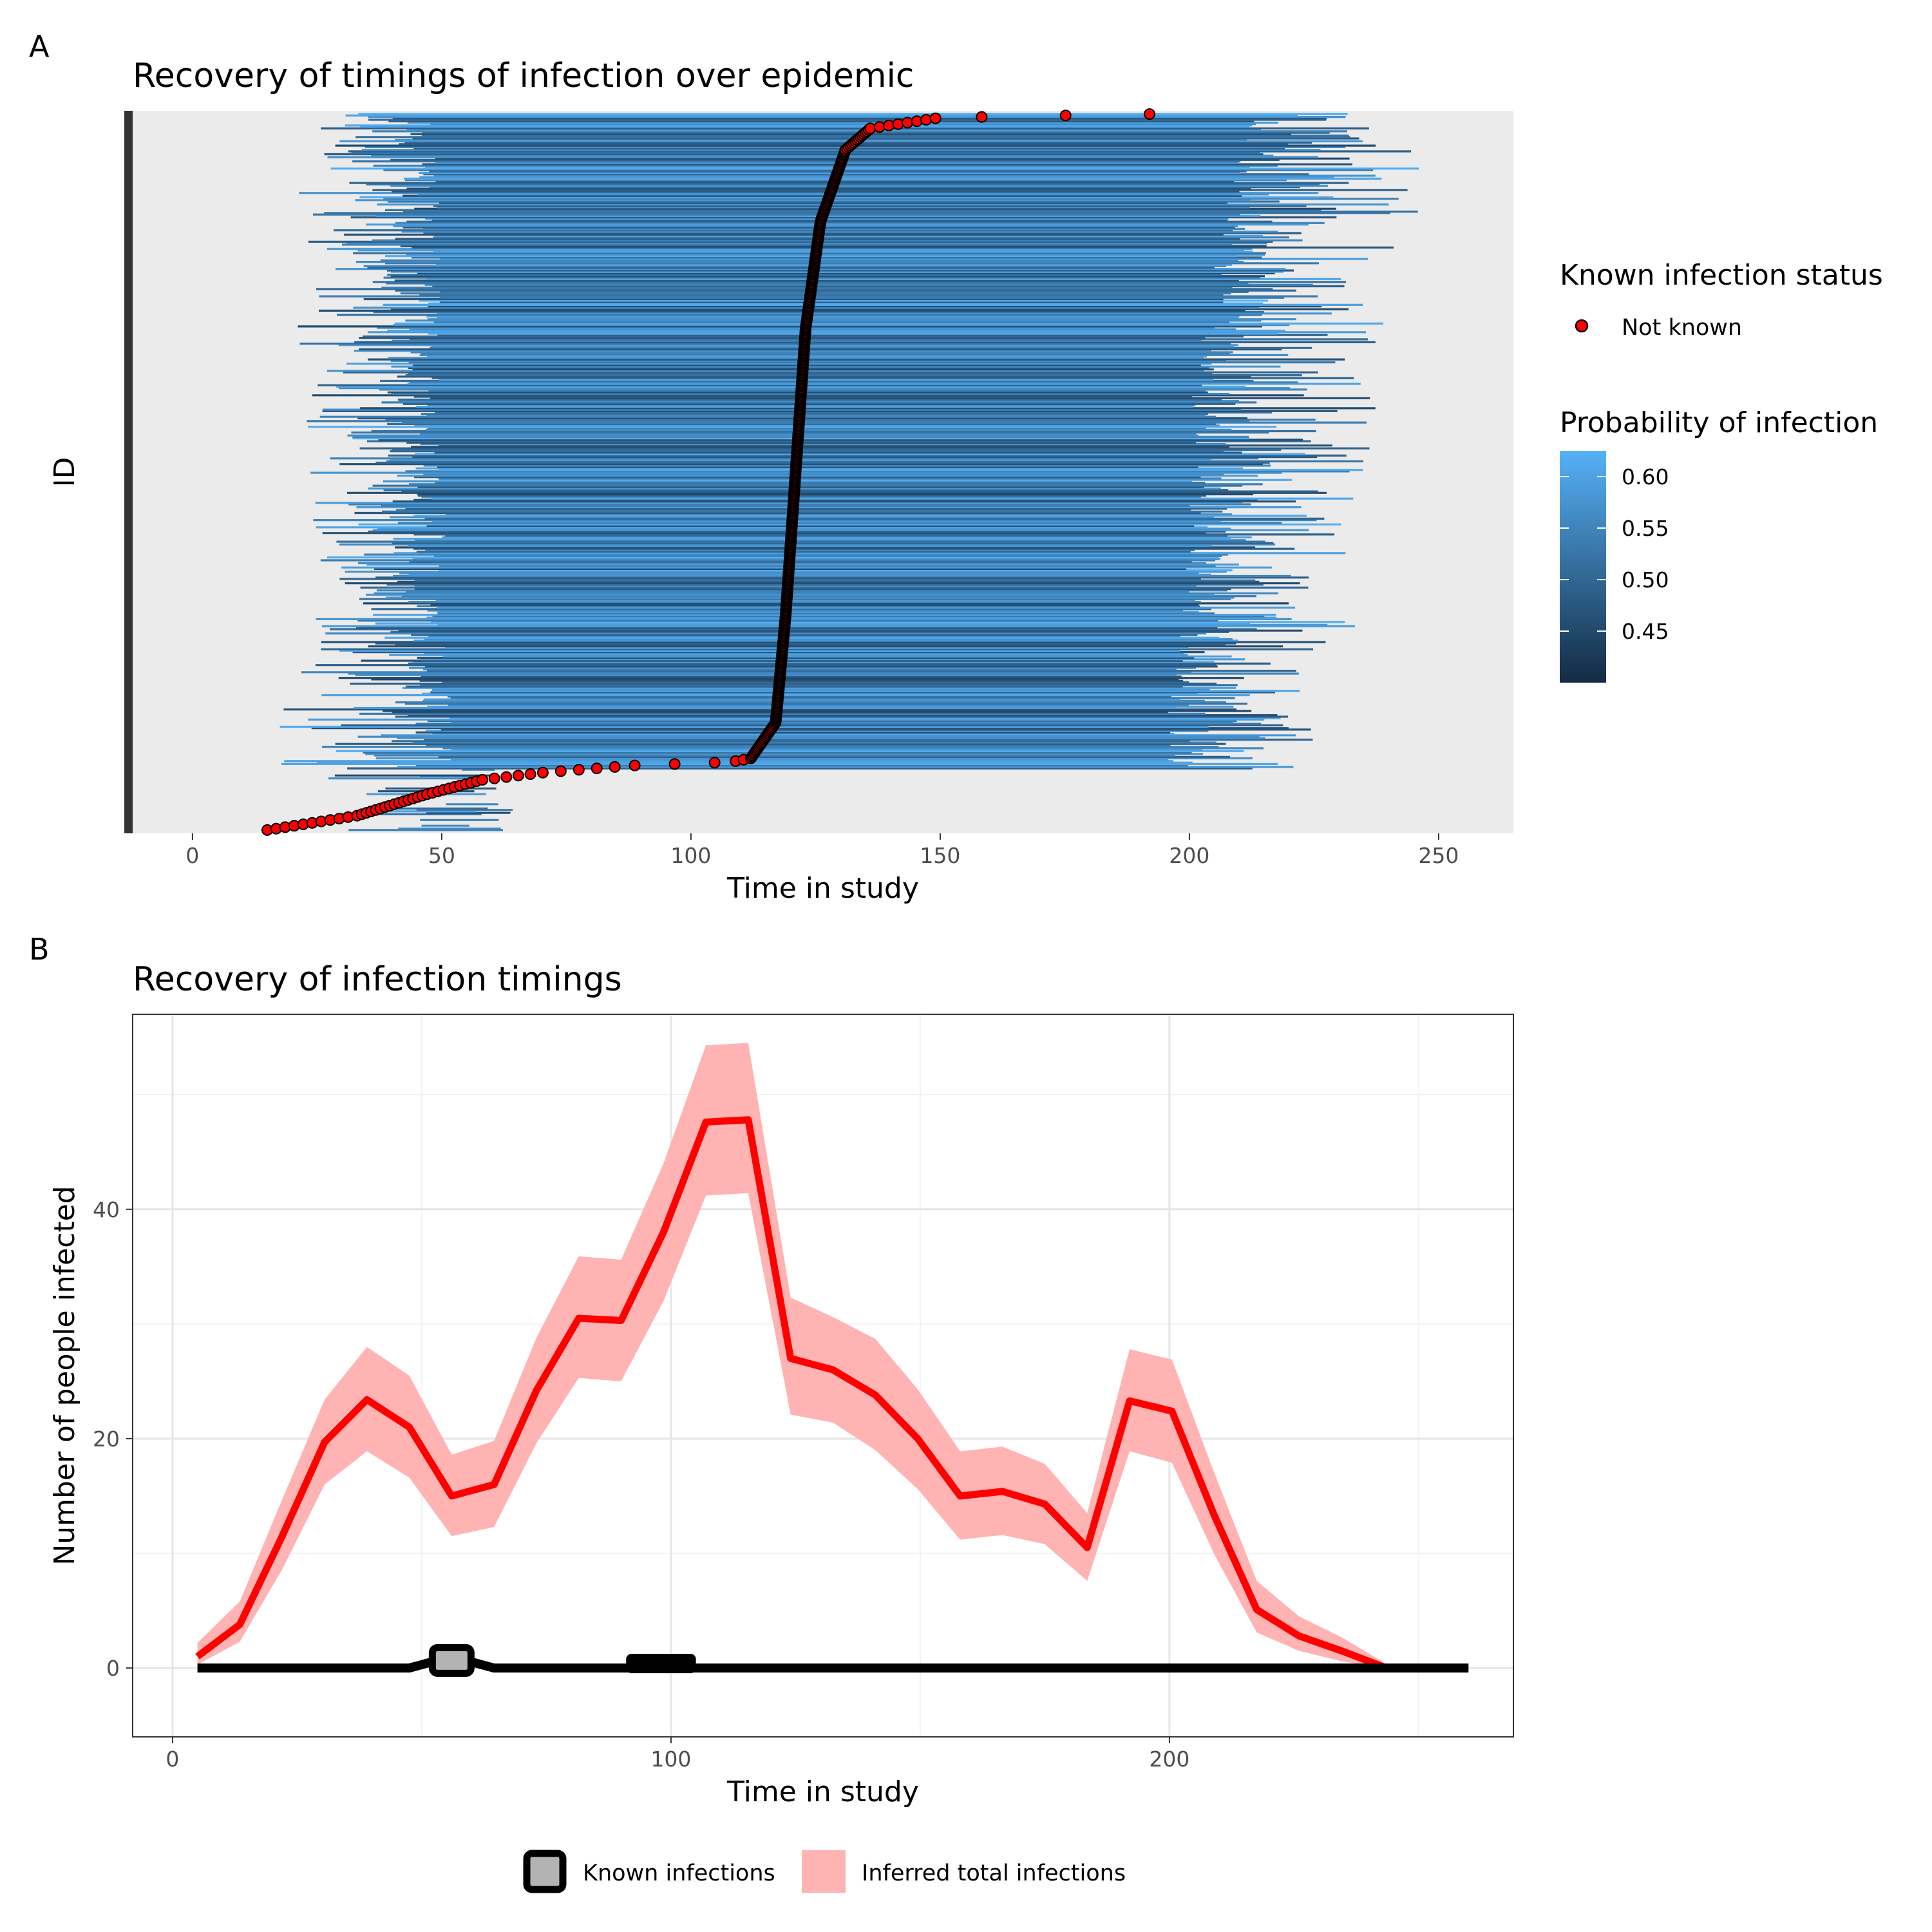 The width and height of the screenshot is (1932, 1932). Describe the element at coordinates (994, 1874) in the screenshot. I see `legend-inferred-label: Inferred total infections` at that location.